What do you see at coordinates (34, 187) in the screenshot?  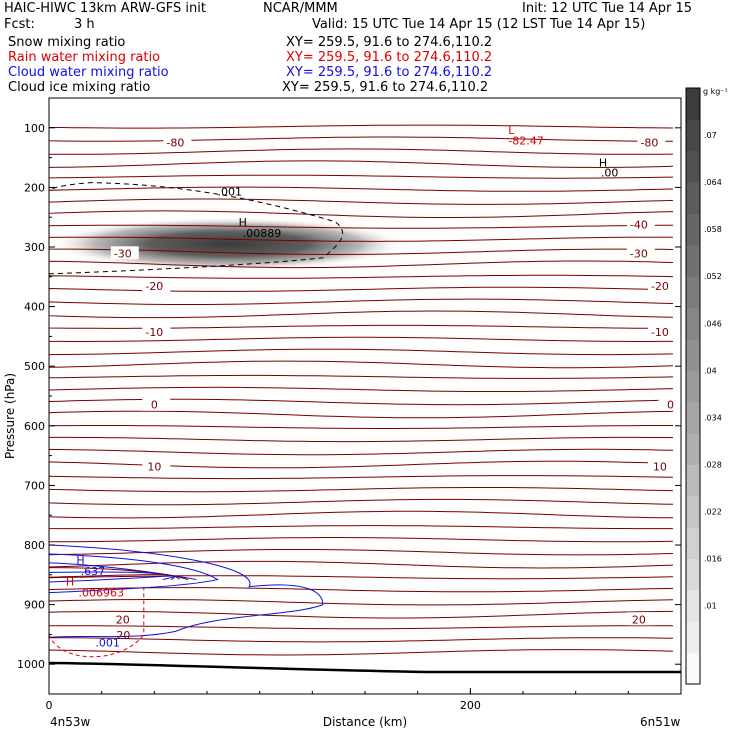 I see `y-tick-label: 200` at bounding box center [34, 187].